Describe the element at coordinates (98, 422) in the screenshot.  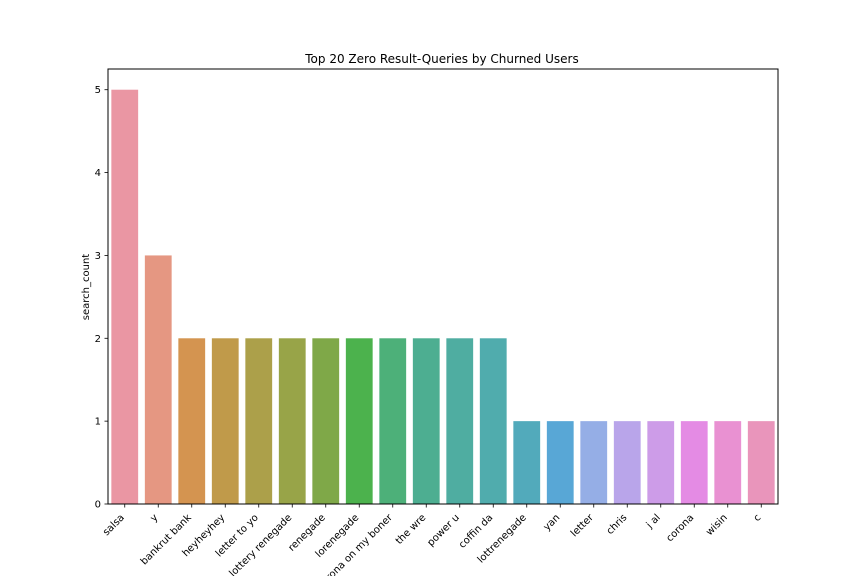
I see `y-tick-label: 1` at that location.